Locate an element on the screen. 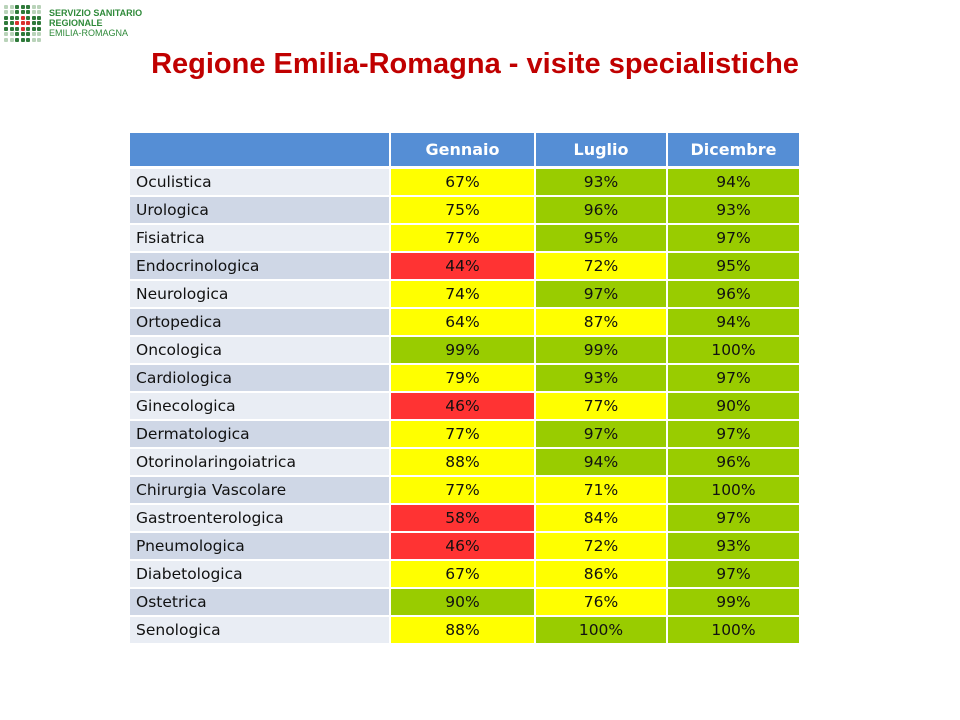  row-label: Ginecologica is located at coordinates (259, 407).